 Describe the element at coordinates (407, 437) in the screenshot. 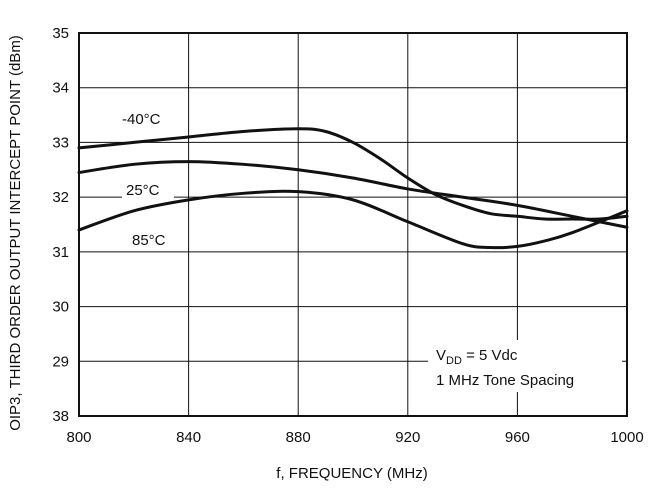

I see `x-tick-label: 920` at that location.